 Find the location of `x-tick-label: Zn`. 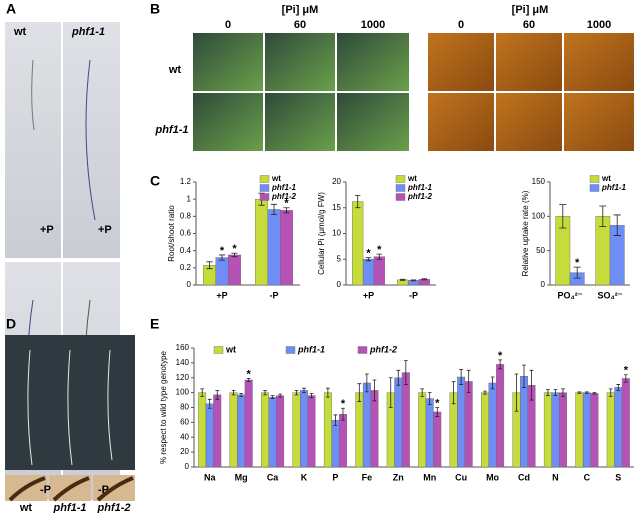

x-tick-label: Zn is located at coordinates (398, 477).